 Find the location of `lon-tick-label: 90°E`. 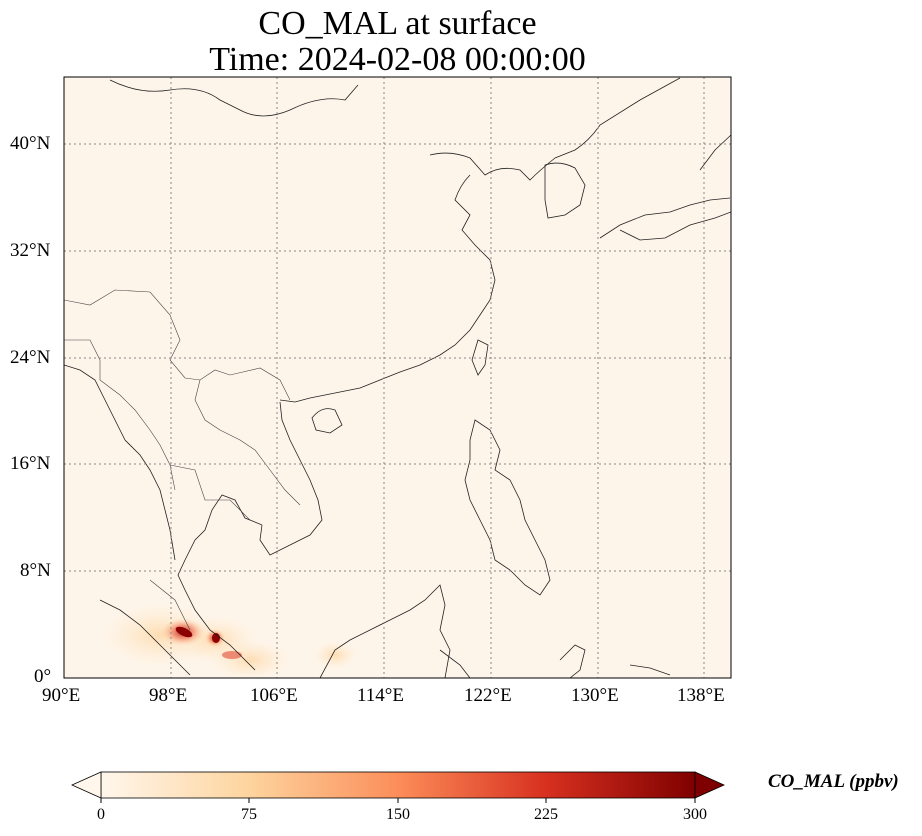

lon-tick-label: 90°E is located at coordinates (61, 695).